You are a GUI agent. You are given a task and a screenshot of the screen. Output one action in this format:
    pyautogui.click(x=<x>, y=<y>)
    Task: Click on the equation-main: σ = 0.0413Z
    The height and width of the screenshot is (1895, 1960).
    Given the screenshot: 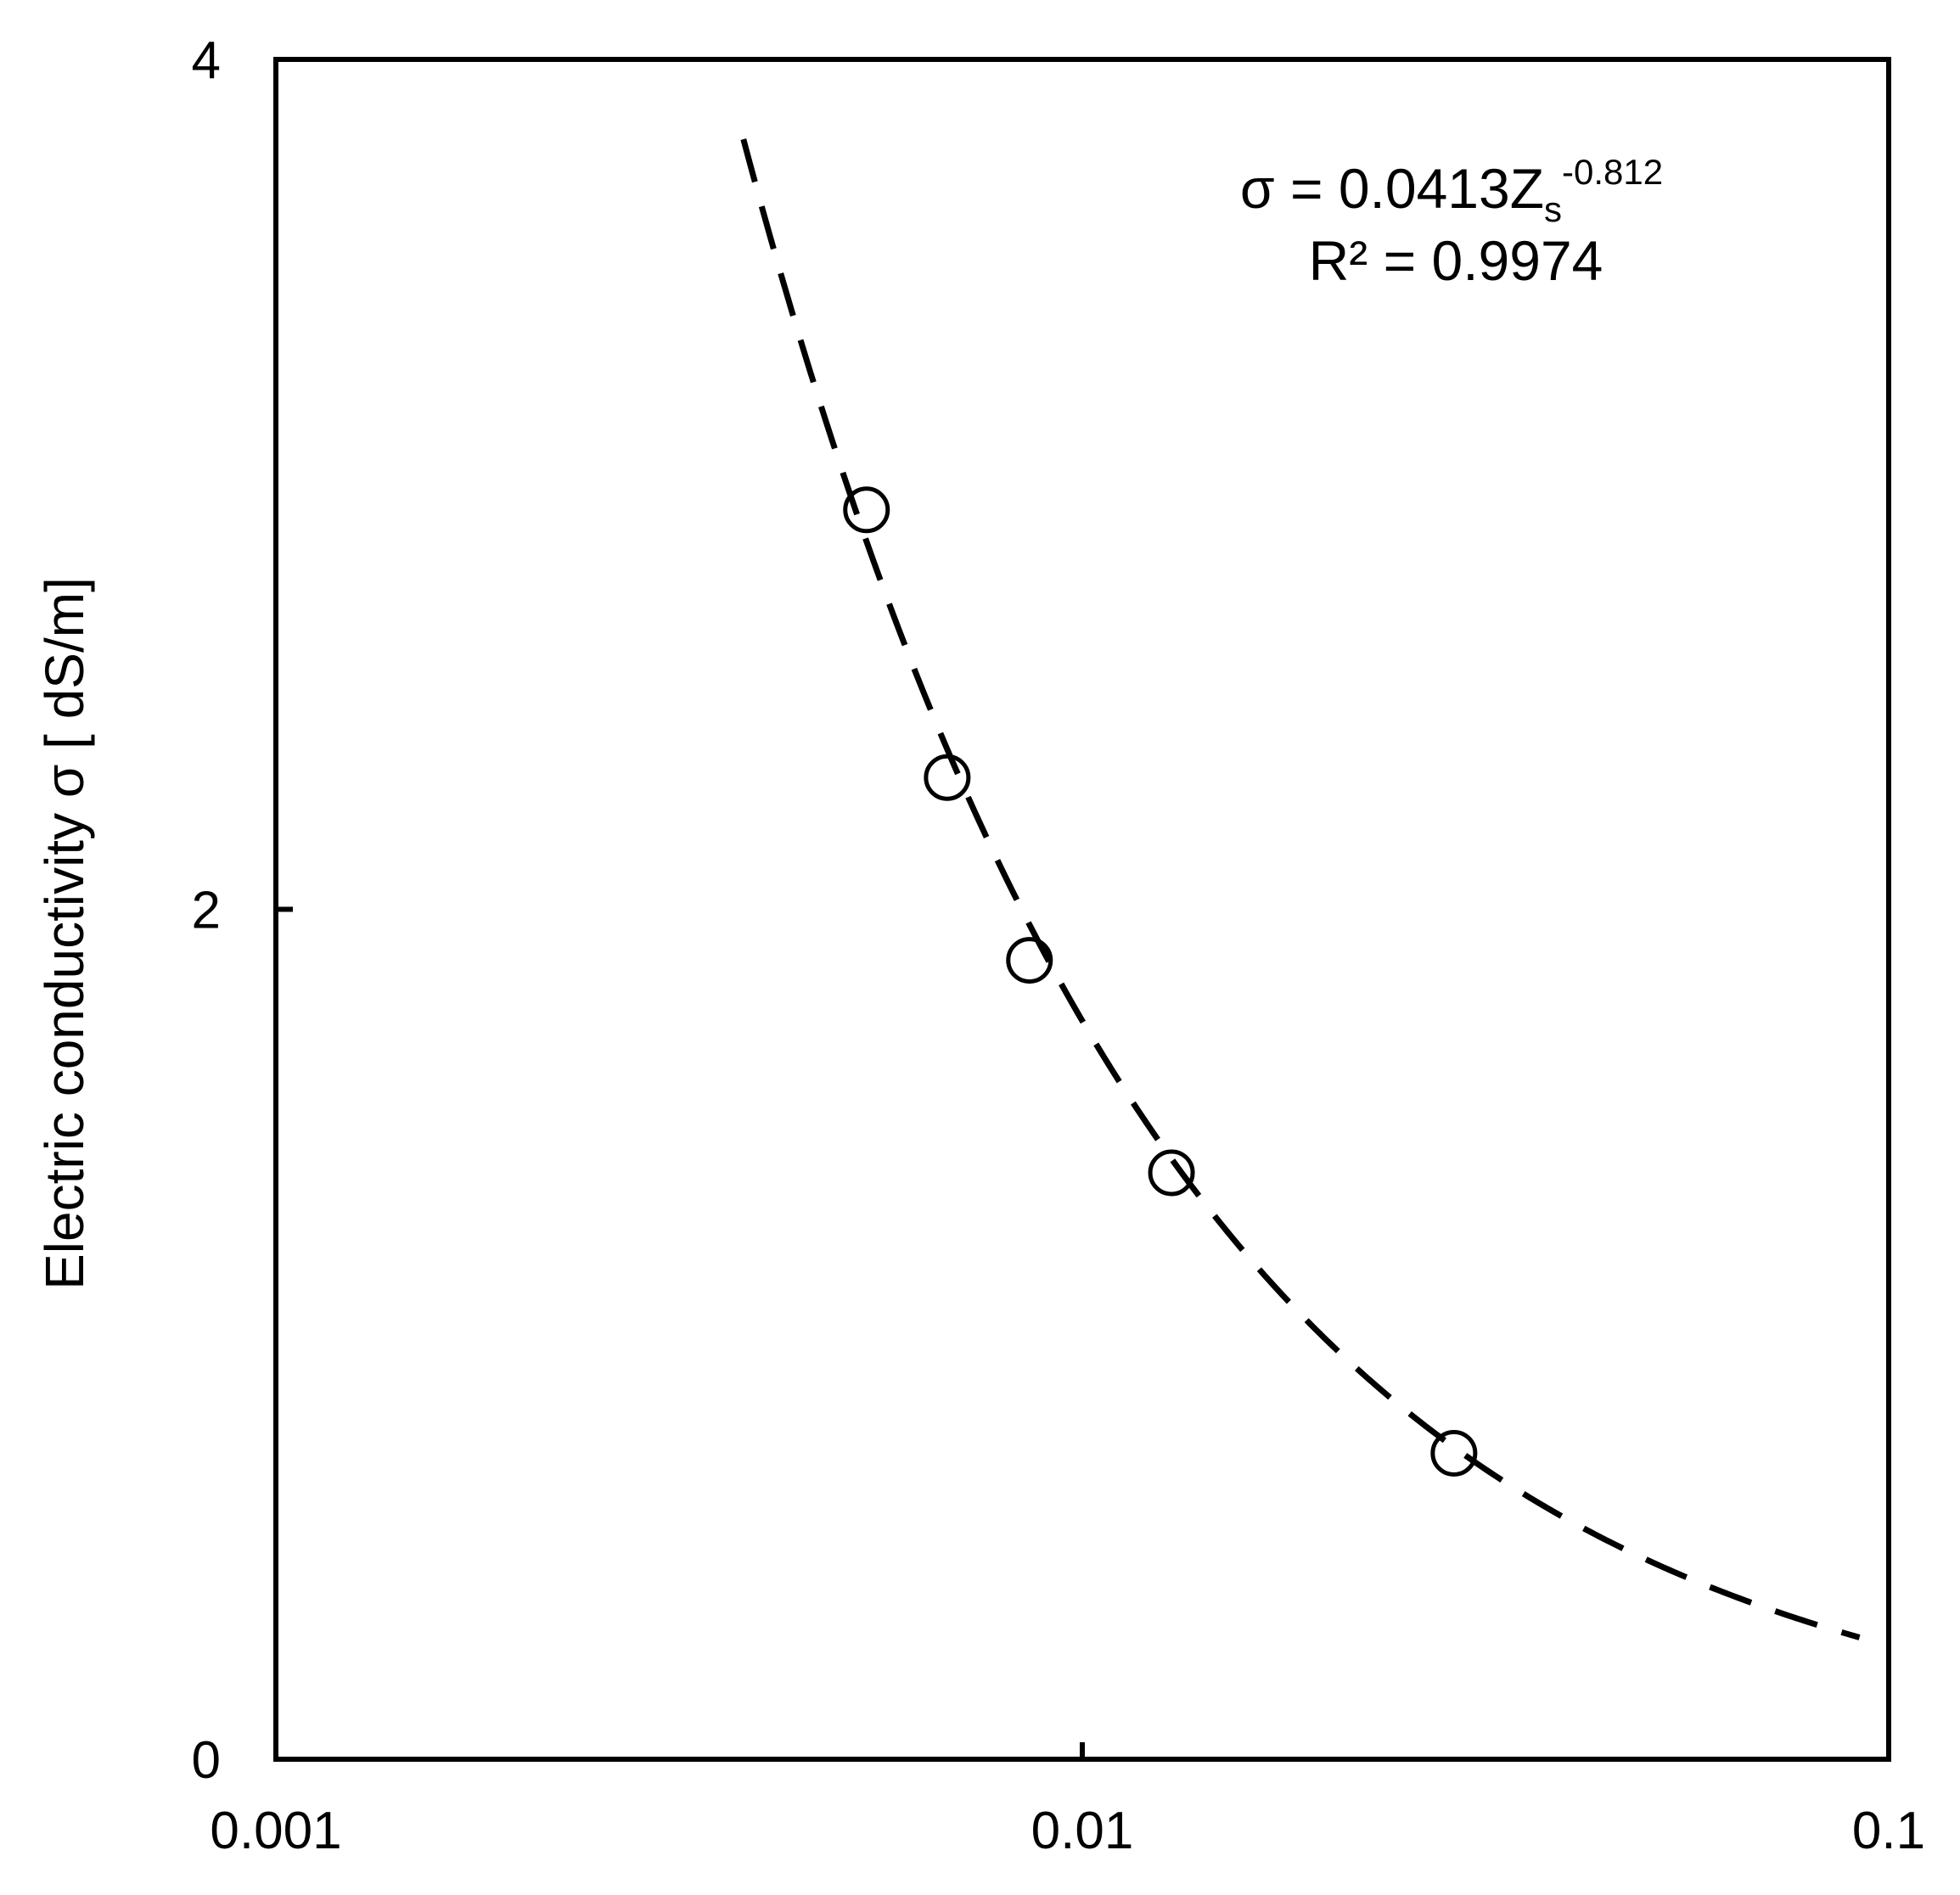 What is the action you would take?
    pyautogui.click(x=1392, y=188)
    